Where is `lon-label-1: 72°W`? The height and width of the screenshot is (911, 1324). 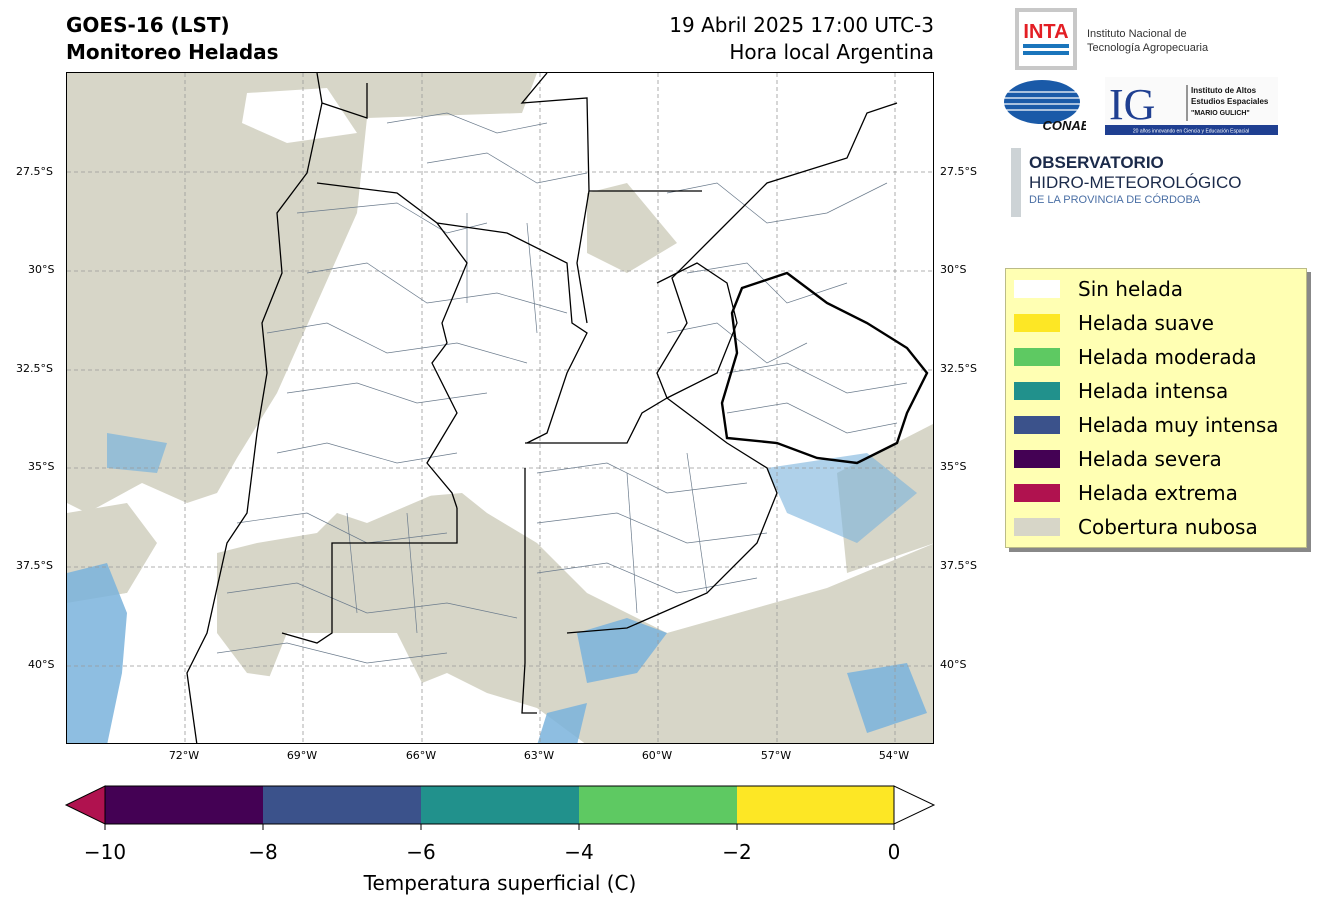 lon-label-1: 72°W is located at coordinates (184, 755).